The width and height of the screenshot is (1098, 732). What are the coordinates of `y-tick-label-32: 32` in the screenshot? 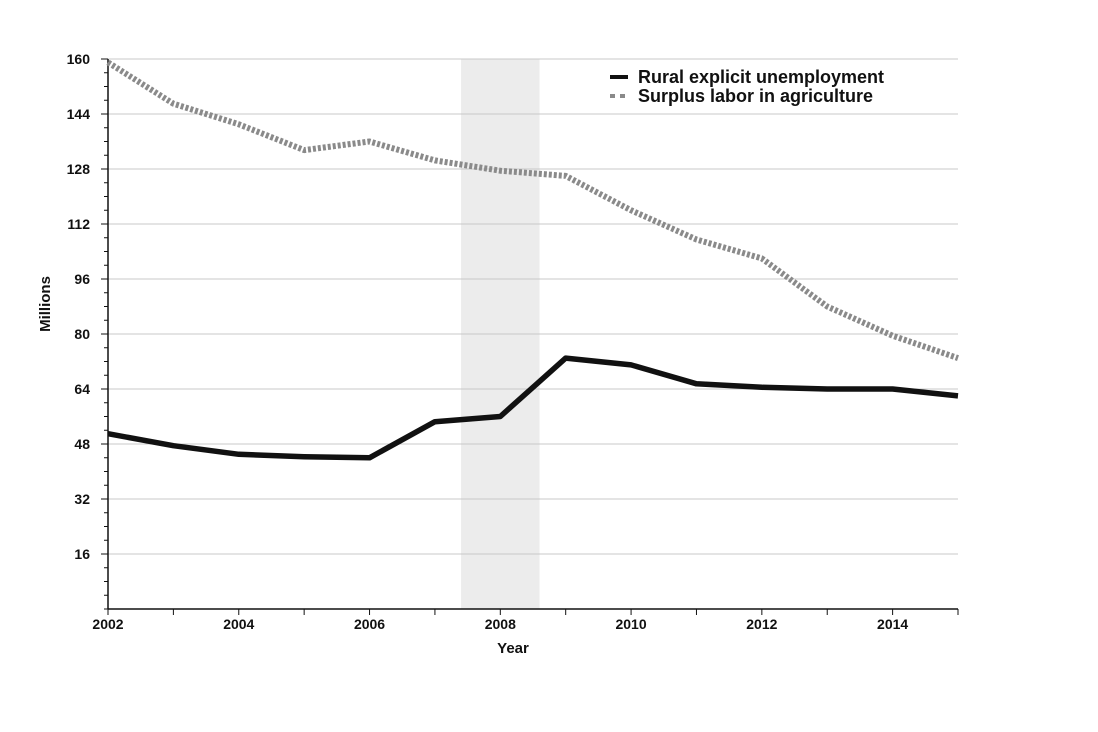 It's located at (82, 499).